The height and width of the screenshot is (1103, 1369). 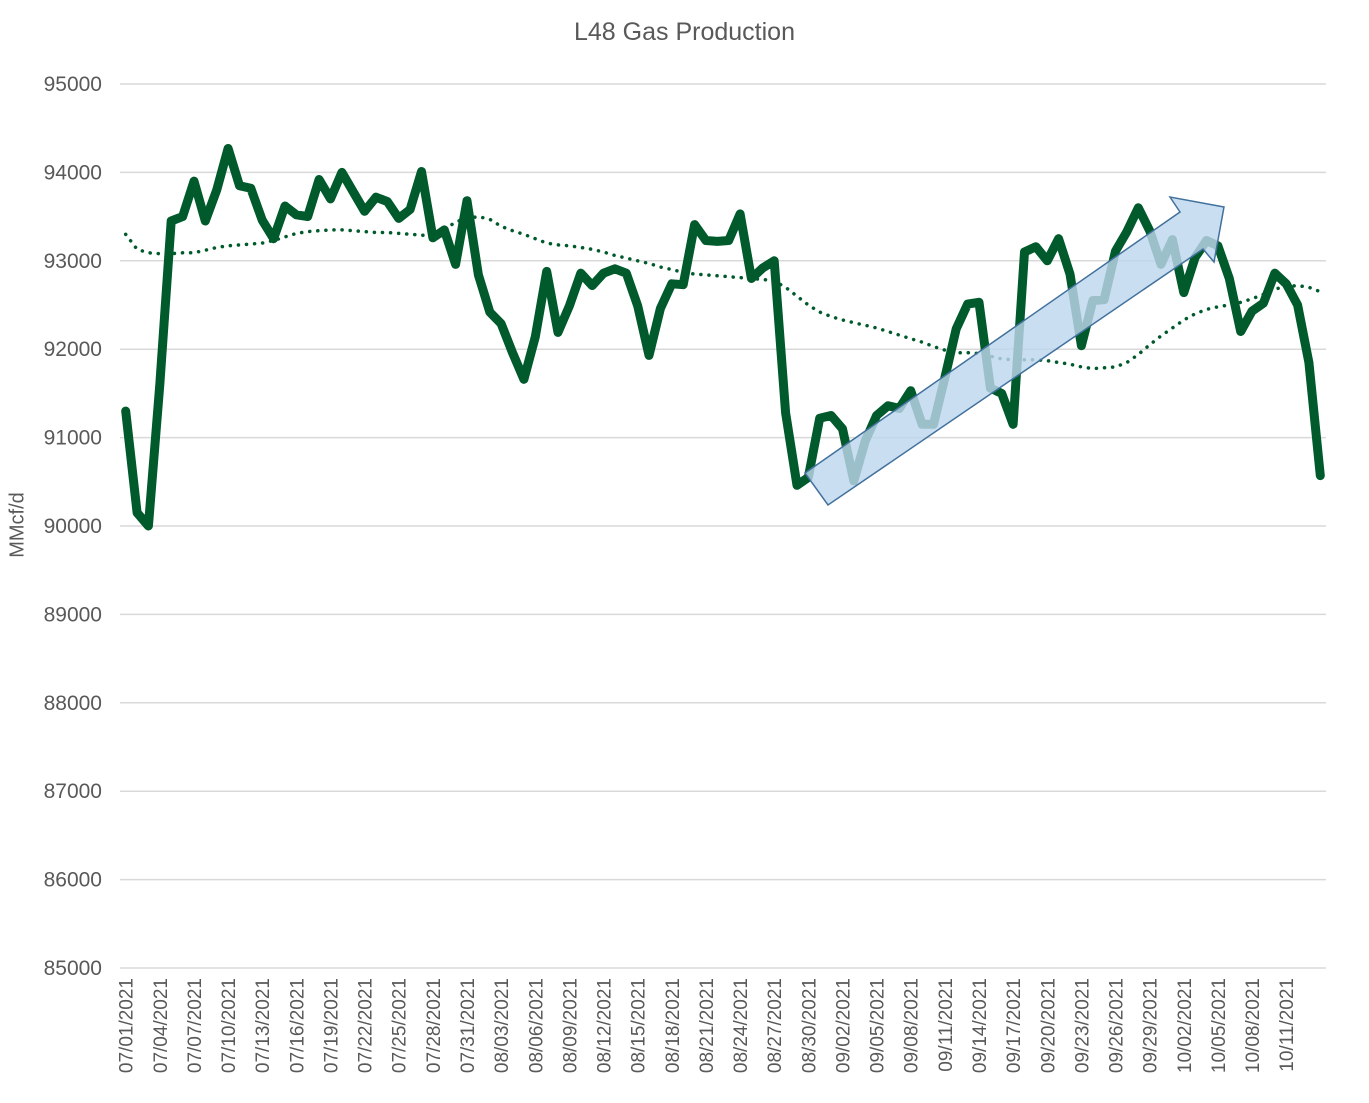 What do you see at coordinates (434, 1025) in the screenshot?
I see `x-tick-label: 07/28/2021` at bounding box center [434, 1025].